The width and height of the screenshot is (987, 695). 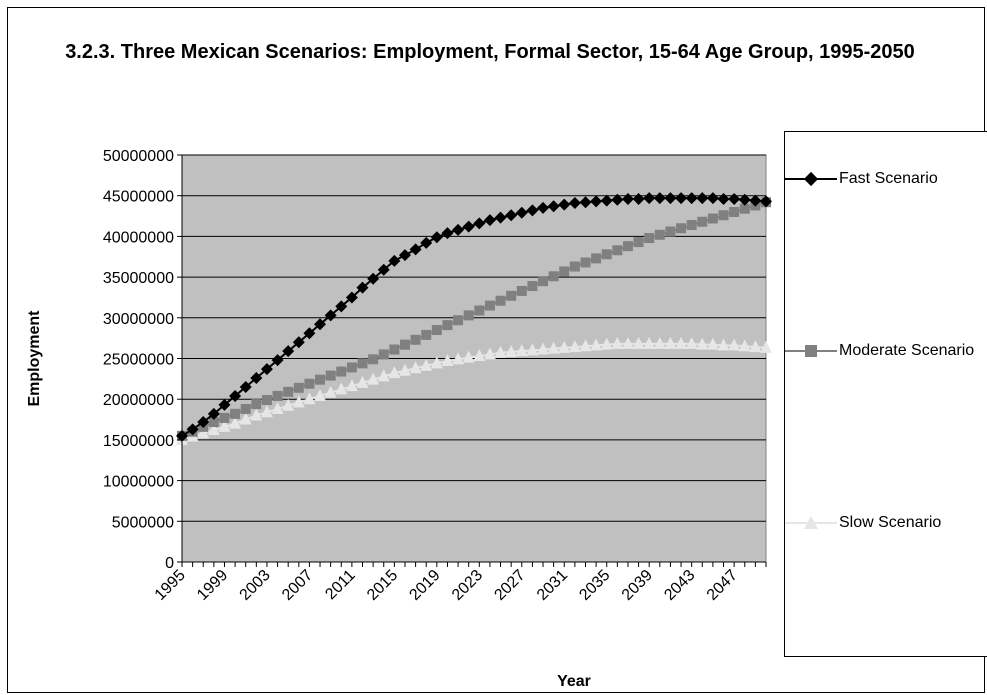 What do you see at coordinates (637, 585) in the screenshot?
I see `x-tick-label: 2039` at bounding box center [637, 585].